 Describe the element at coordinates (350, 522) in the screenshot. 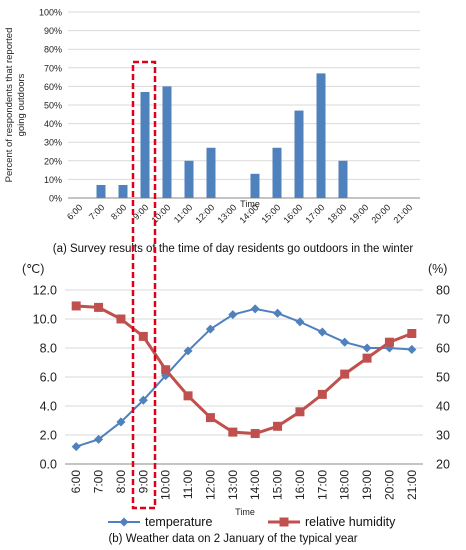

I see `legend-humidity-label: relative humidity` at that location.